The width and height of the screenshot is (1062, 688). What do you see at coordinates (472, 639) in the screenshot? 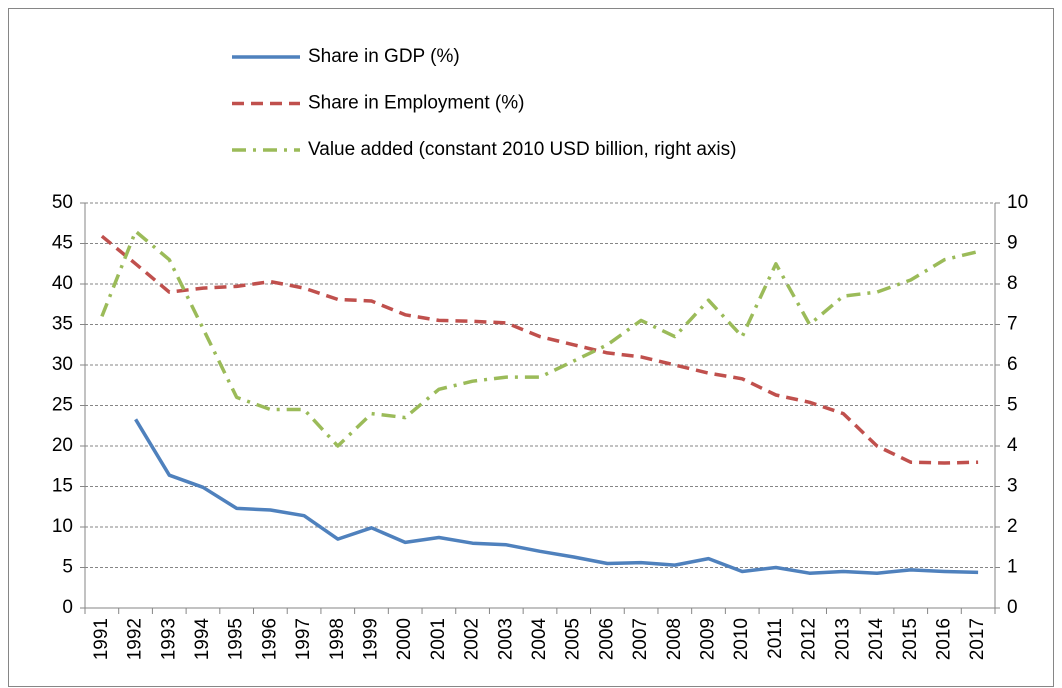
I see `x-tick-label: 2002` at bounding box center [472, 639].